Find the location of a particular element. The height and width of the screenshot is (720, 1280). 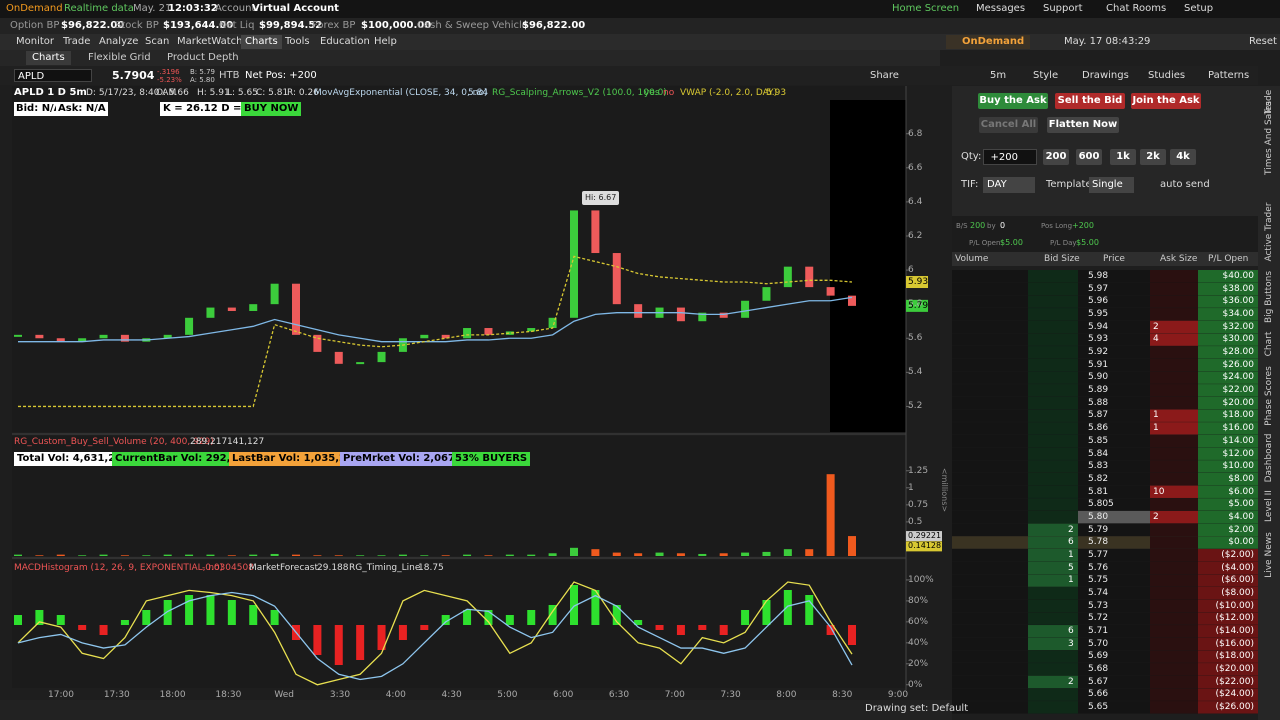

price-cell: 5.66 is located at coordinates (1098, 694).